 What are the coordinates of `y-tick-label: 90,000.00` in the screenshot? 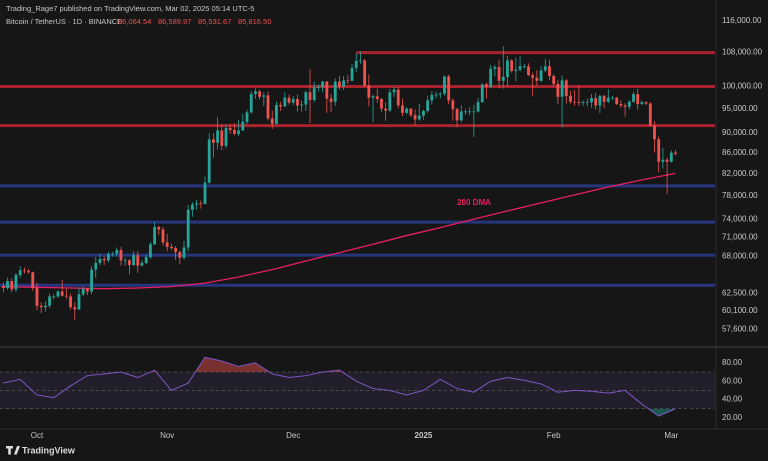 It's located at (740, 132).